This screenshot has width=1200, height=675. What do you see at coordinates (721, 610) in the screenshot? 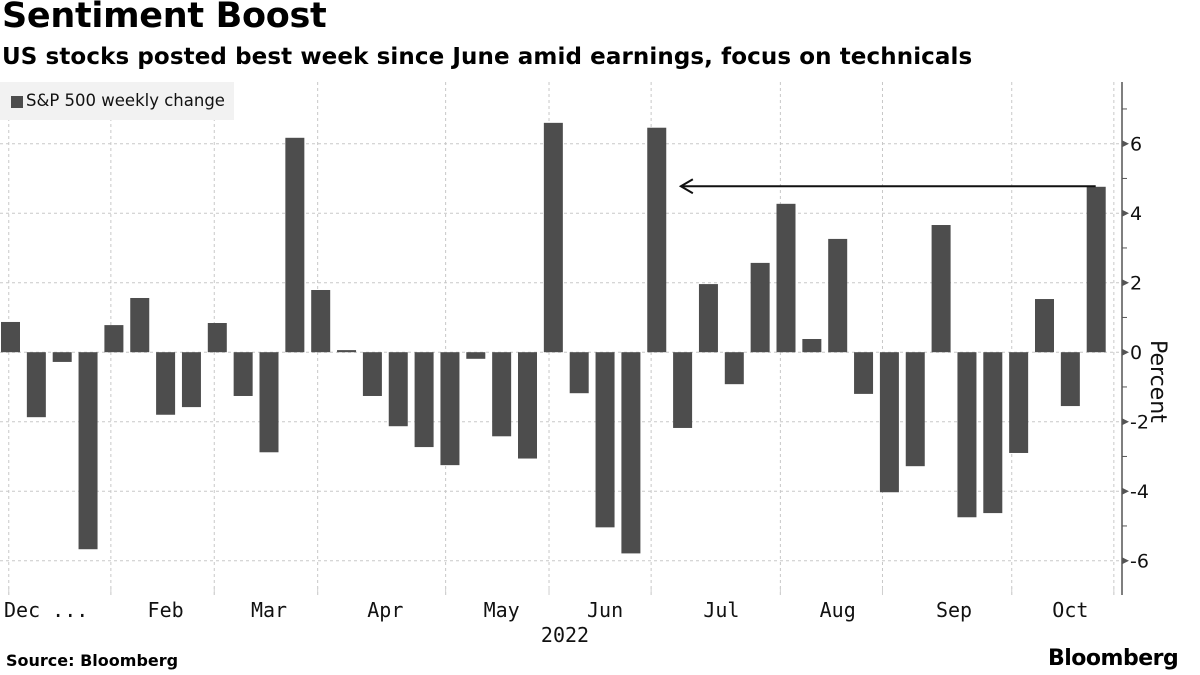
I see `x-tick-label: Jul` at bounding box center [721, 610].